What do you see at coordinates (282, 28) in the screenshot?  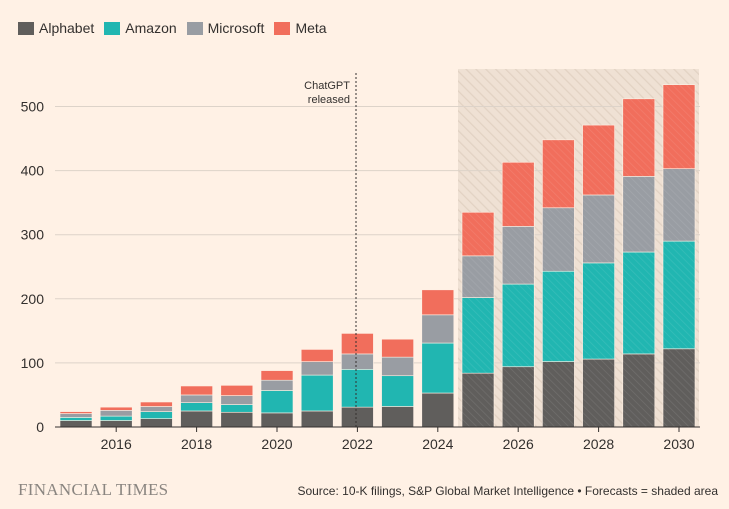 I see `legend-swatch-meta` at bounding box center [282, 28].